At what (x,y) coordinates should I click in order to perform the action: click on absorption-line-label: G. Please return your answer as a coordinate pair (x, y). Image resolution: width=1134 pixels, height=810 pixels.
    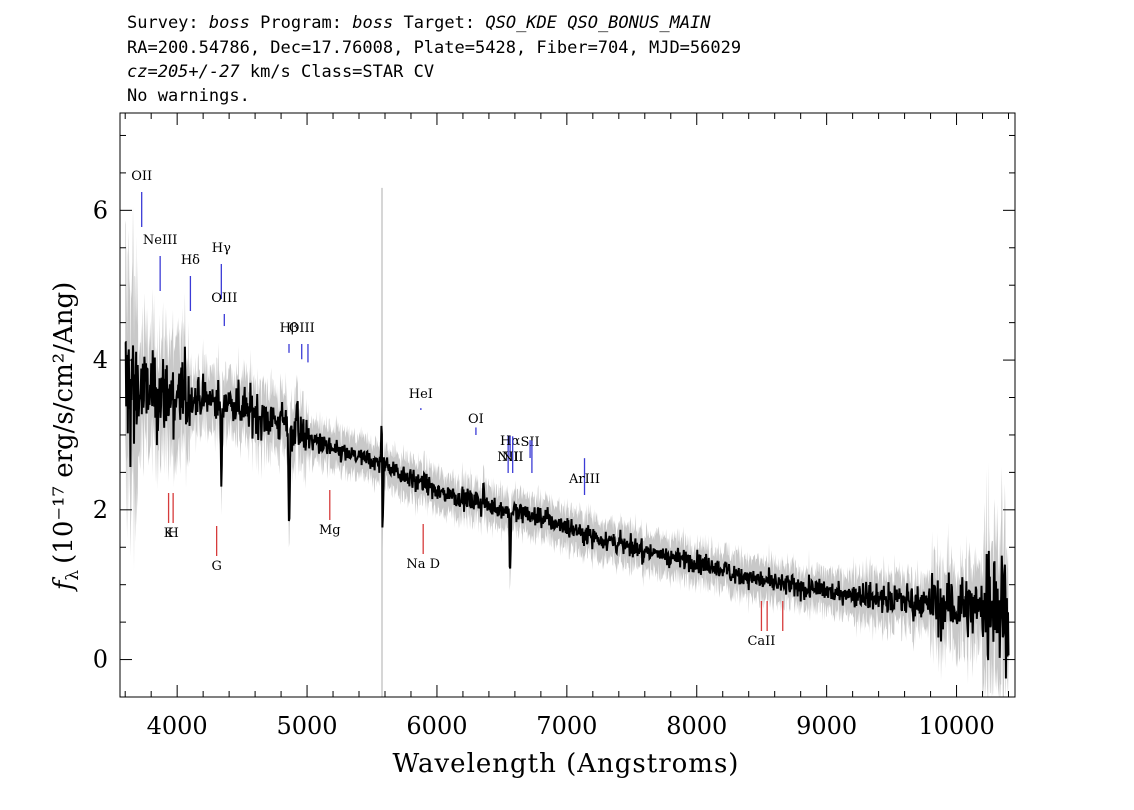
    Looking at the image, I should click on (216, 566).